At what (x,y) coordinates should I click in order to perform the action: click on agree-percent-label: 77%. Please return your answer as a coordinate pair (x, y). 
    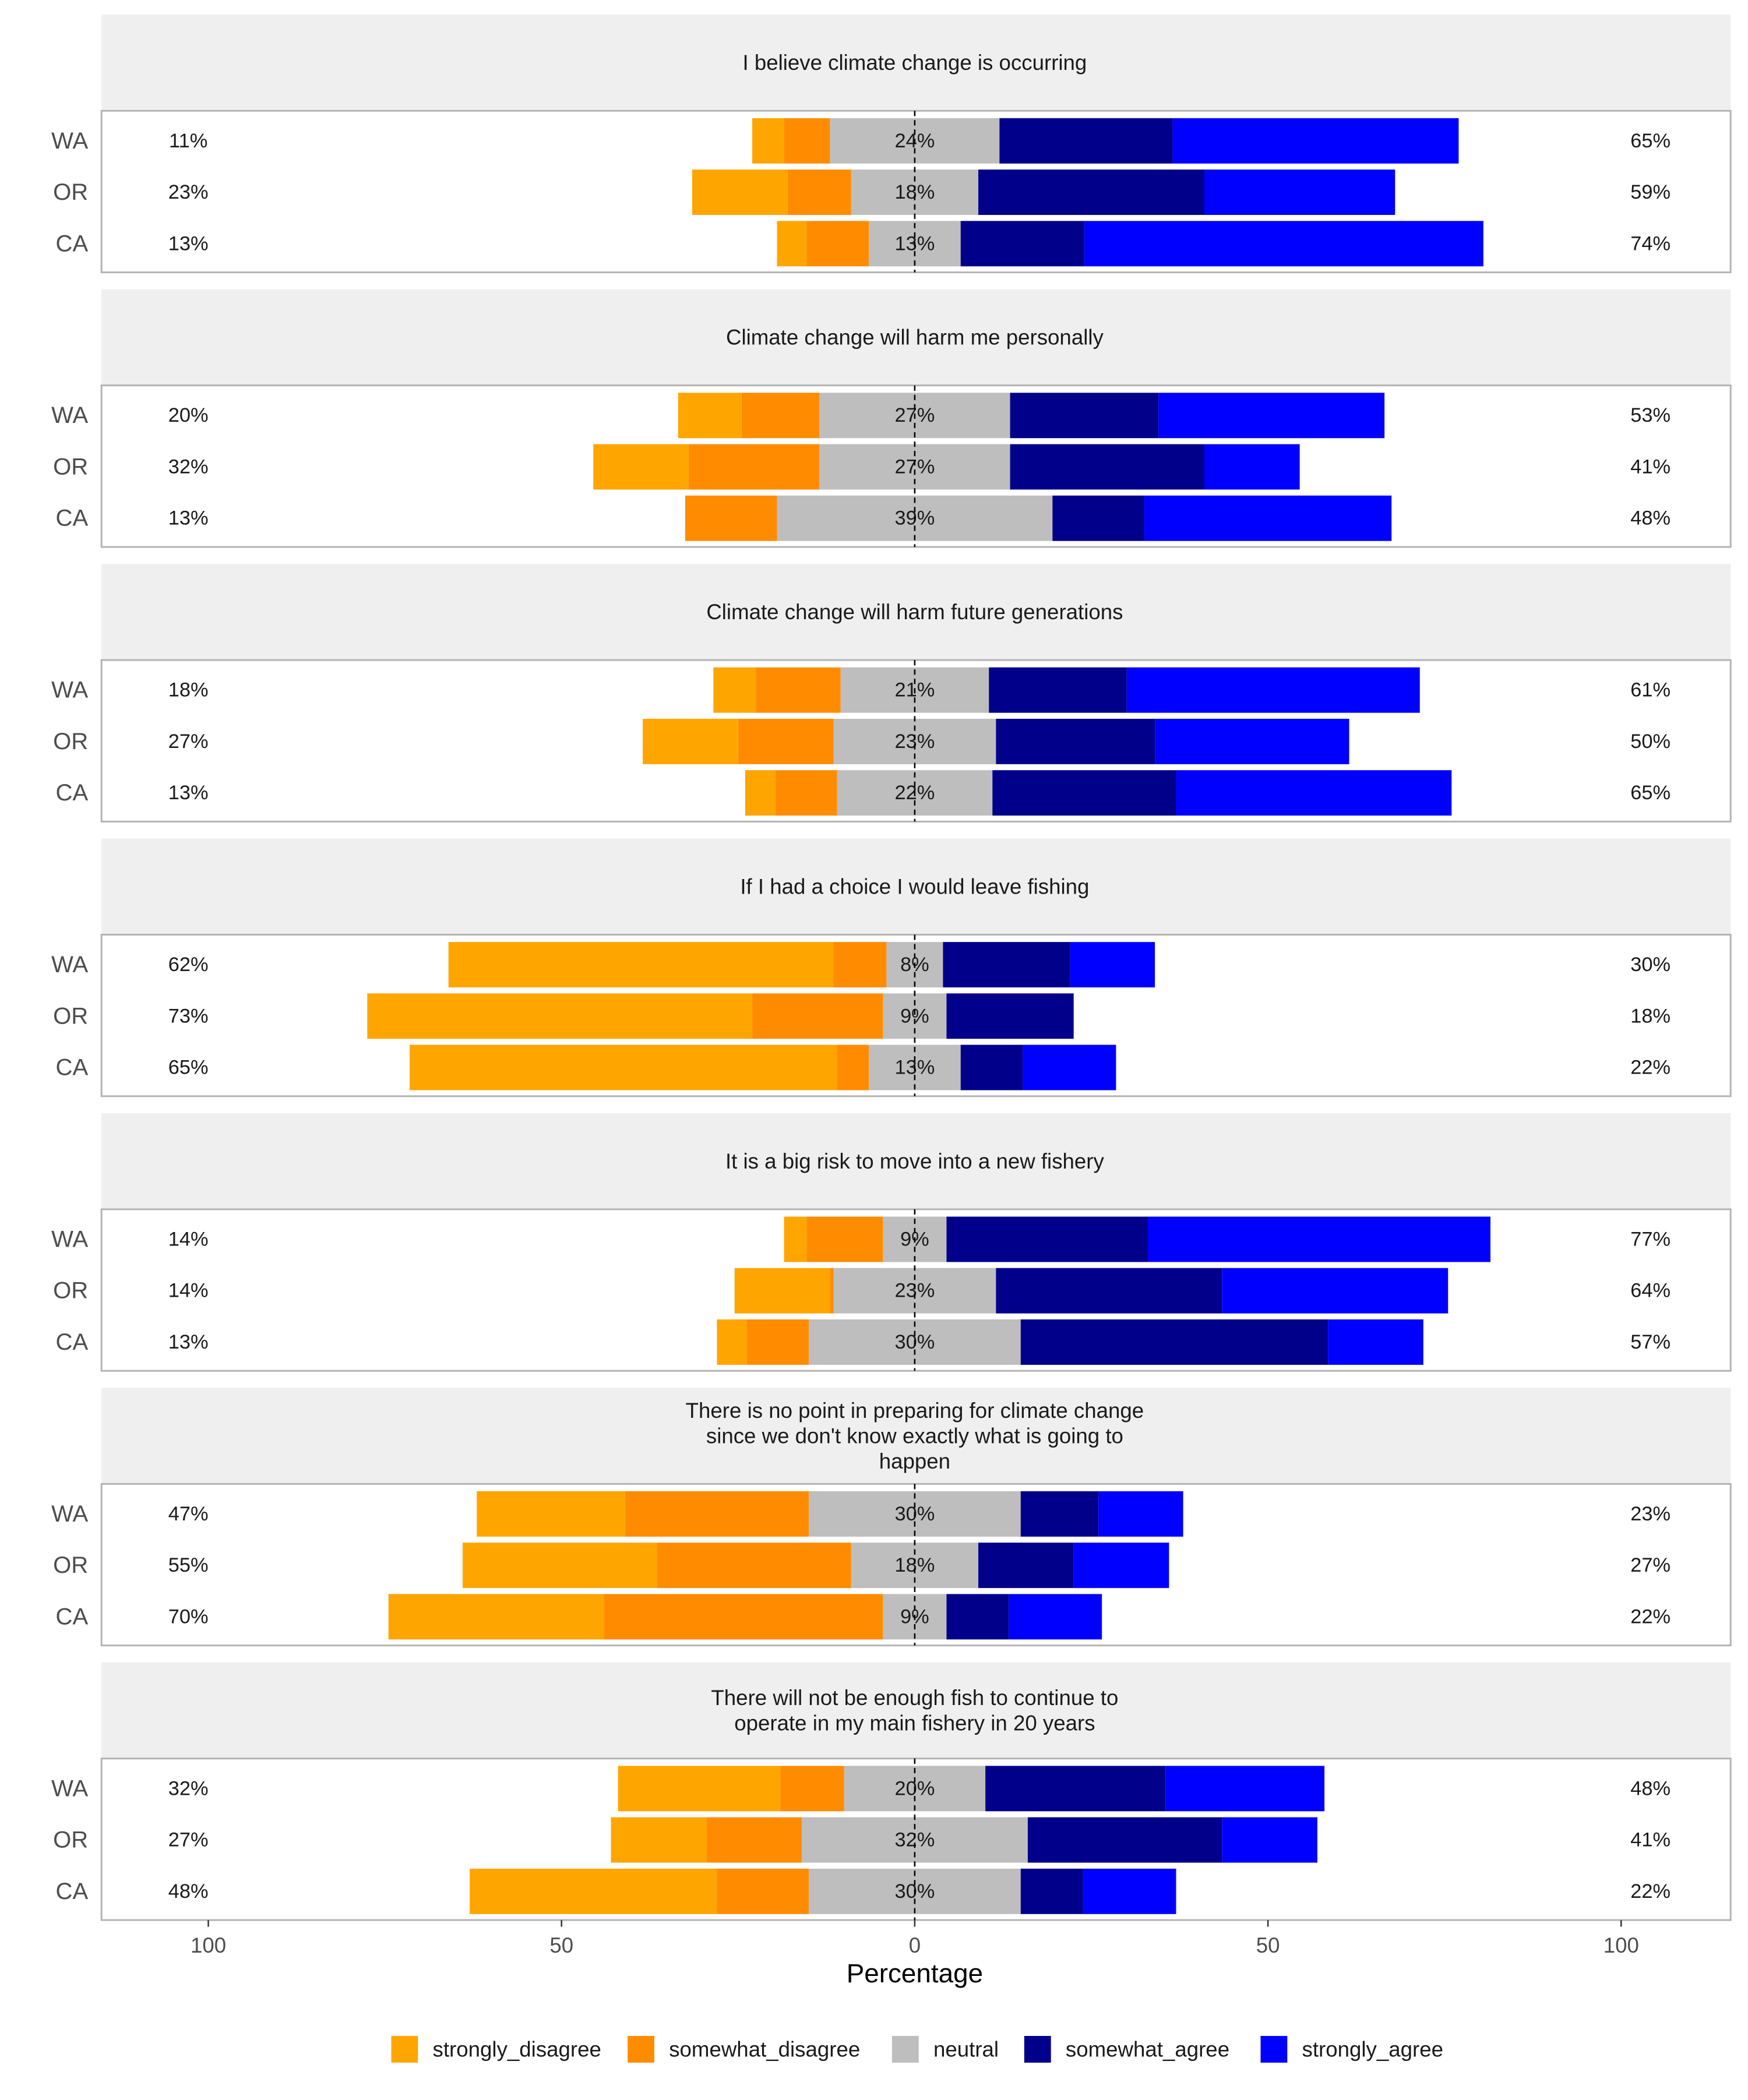
    Looking at the image, I should click on (1650, 1240).